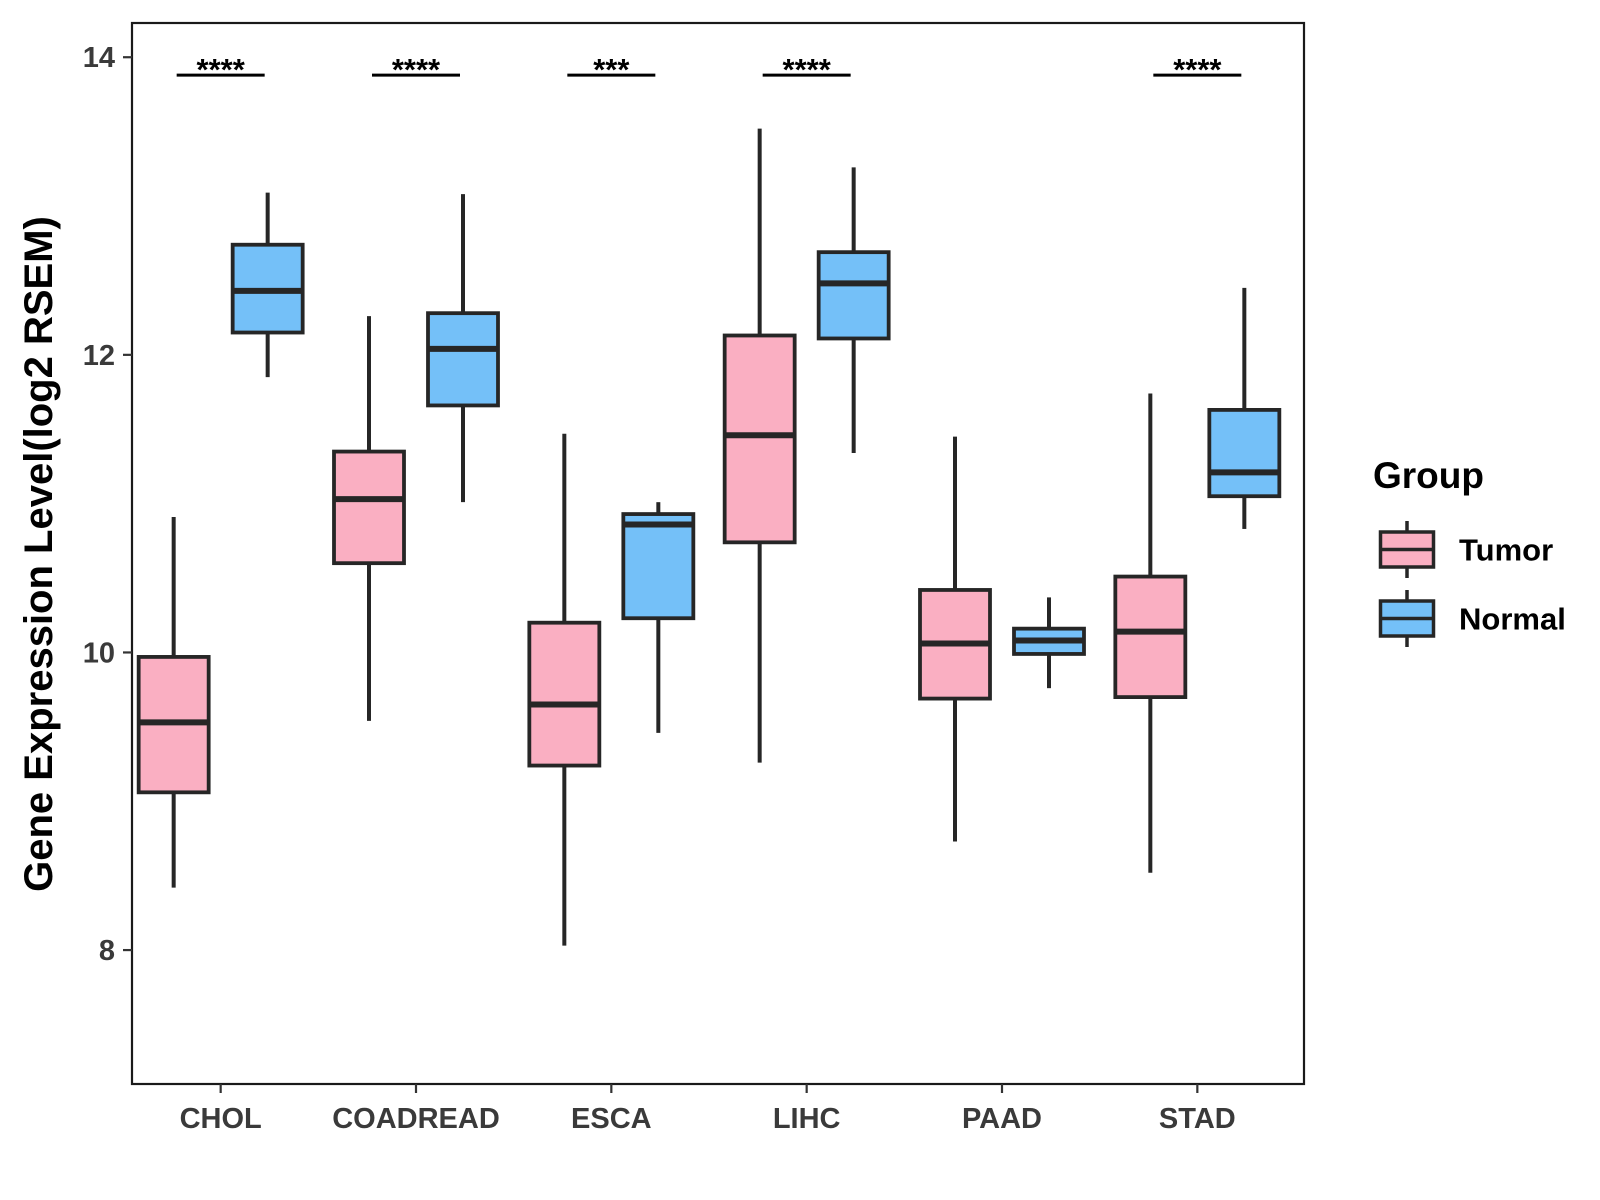  I want to click on x-tick-label-stad: STAD, so click(1197, 1119).